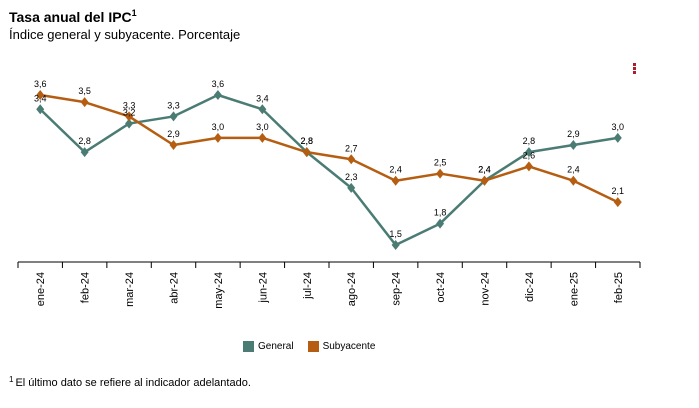 Image resolution: width=699 pixels, height=408 pixels. I want to click on legend-item-subyacente: Subyacente, so click(341, 346).